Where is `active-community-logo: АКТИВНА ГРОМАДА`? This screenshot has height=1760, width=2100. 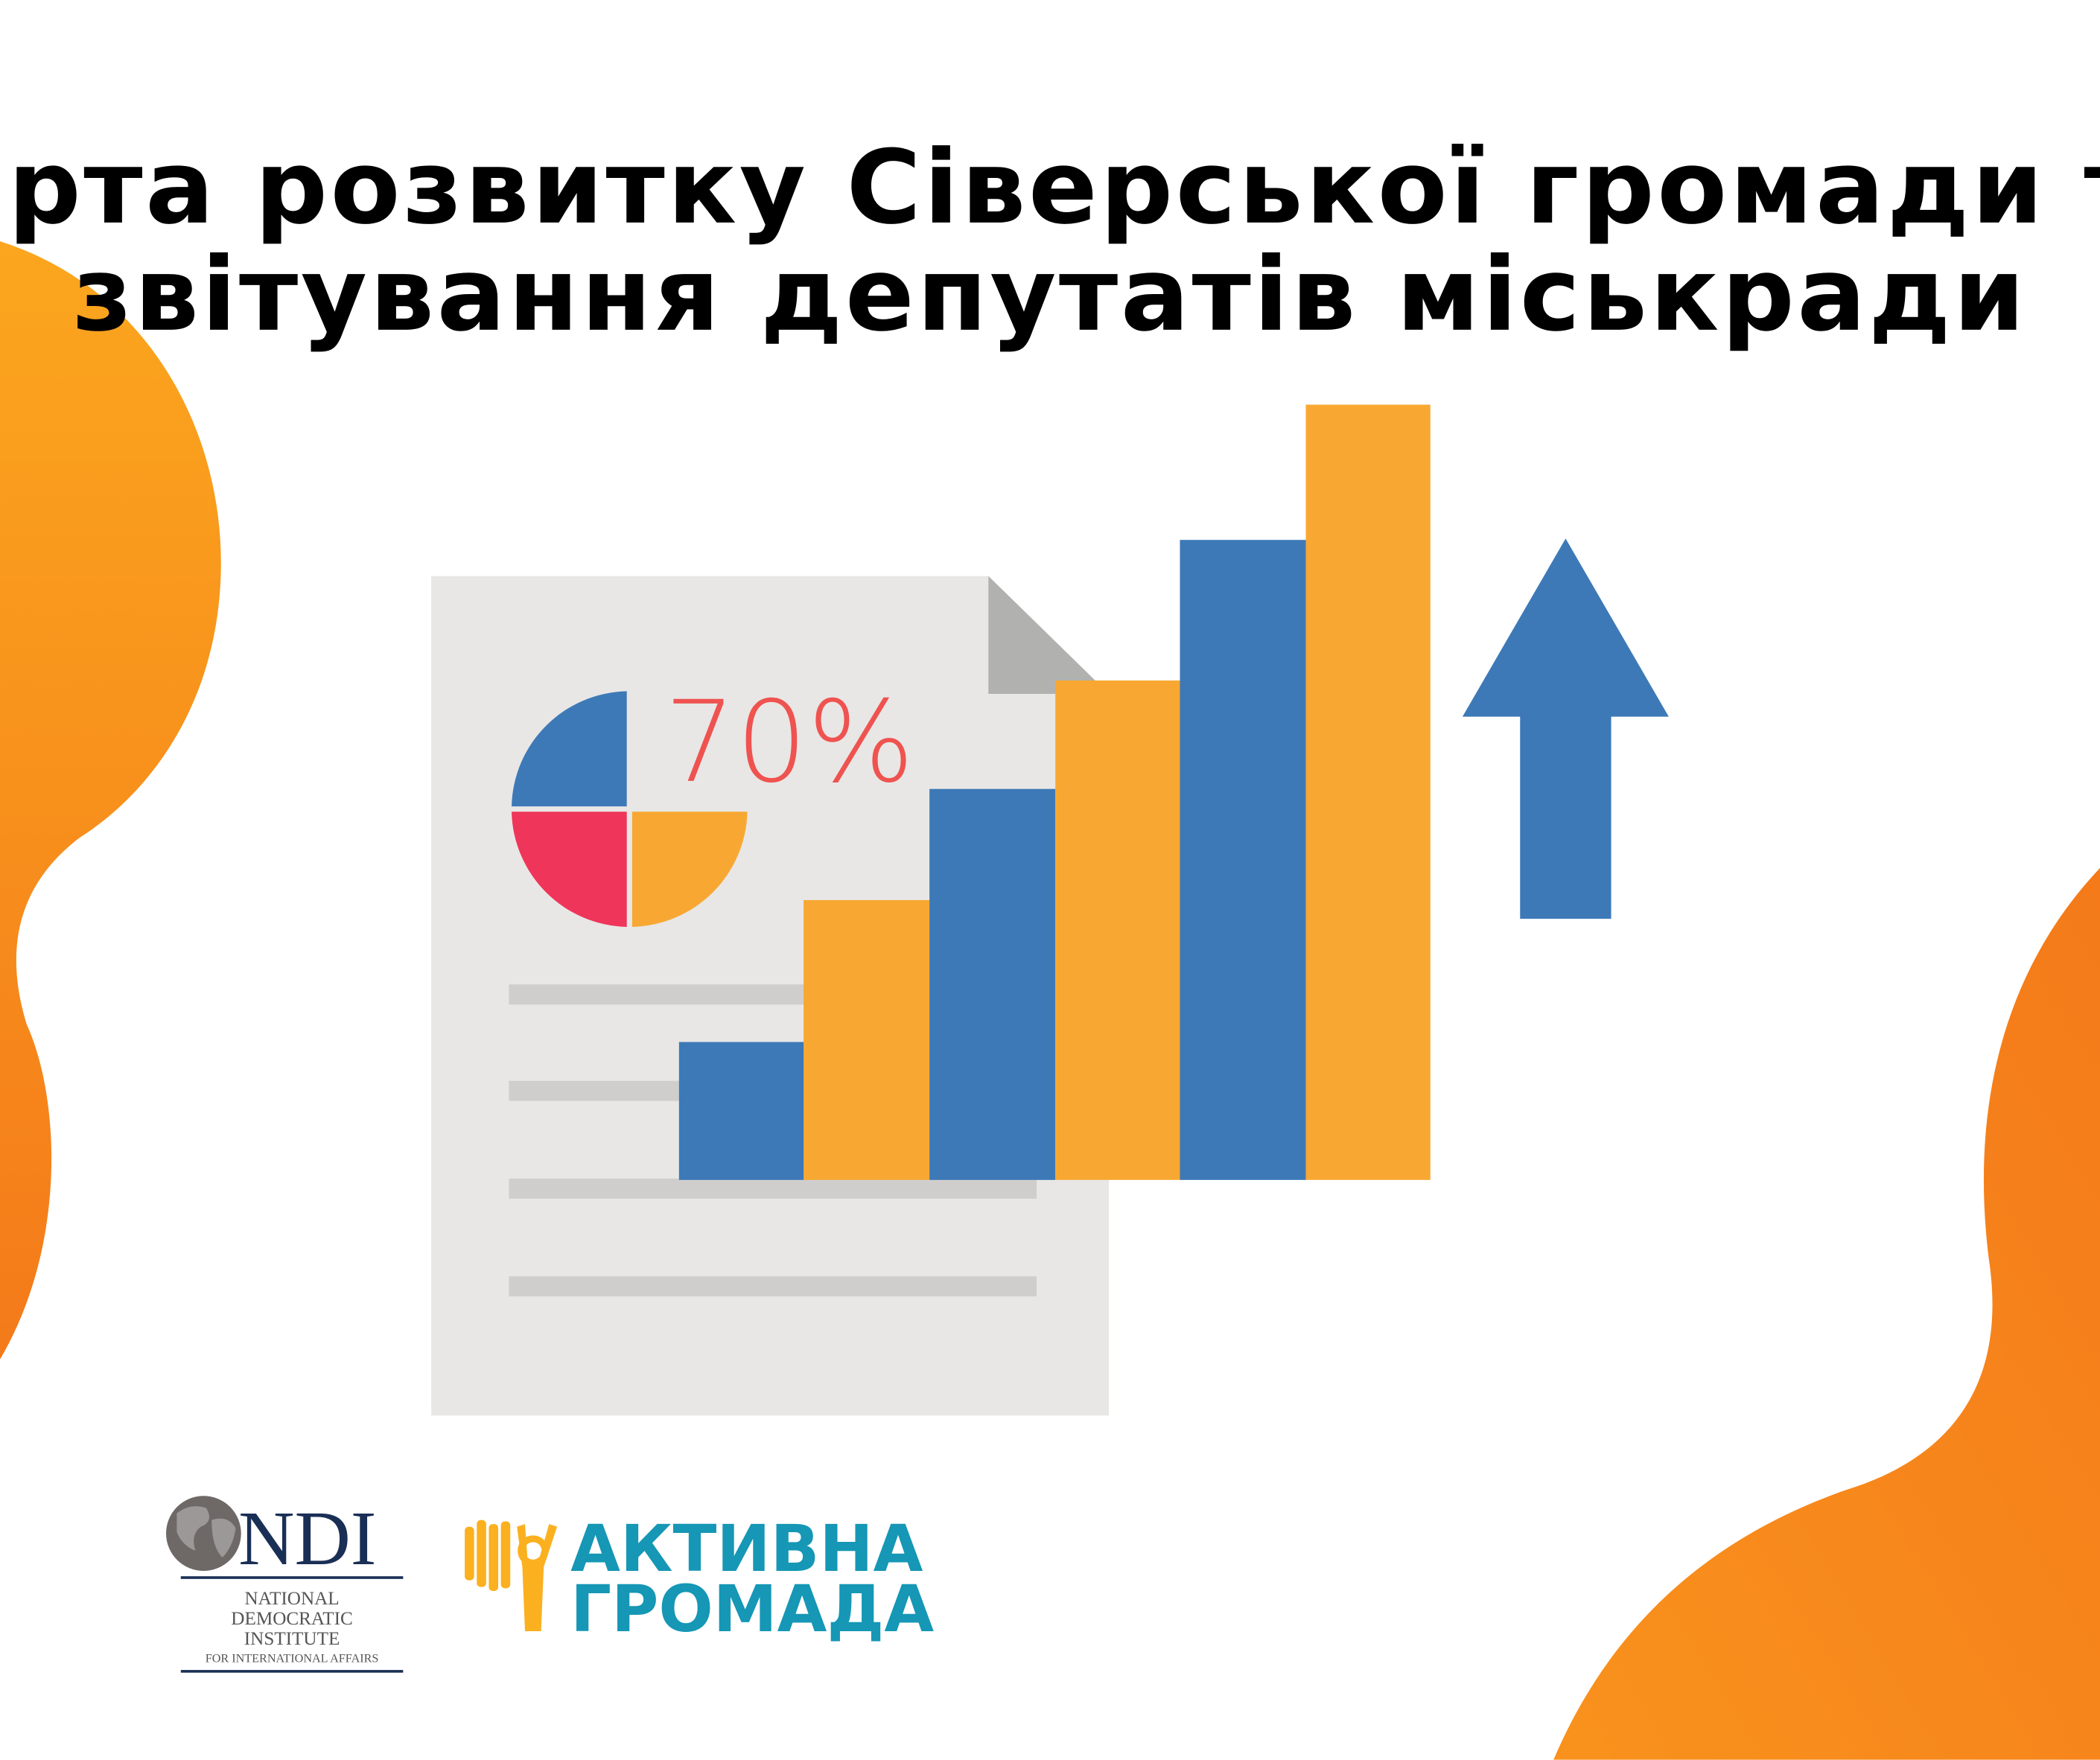
active-community-logo: АКТИВНА ГРОМАДА is located at coordinates (699, 1579).